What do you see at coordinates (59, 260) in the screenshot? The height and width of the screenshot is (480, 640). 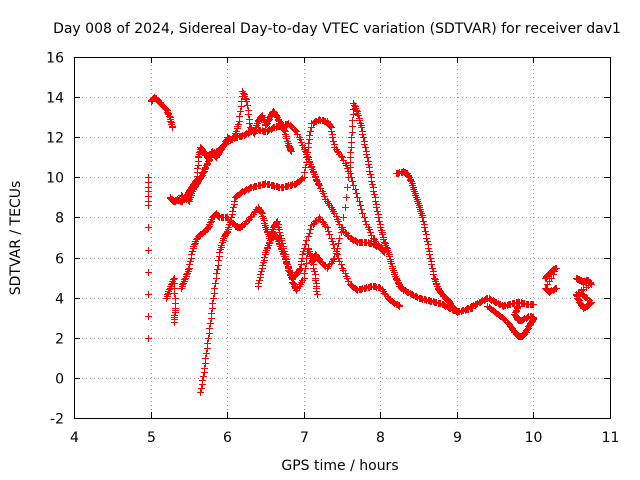 I see `y-tick-label: 6` at bounding box center [59, 260].